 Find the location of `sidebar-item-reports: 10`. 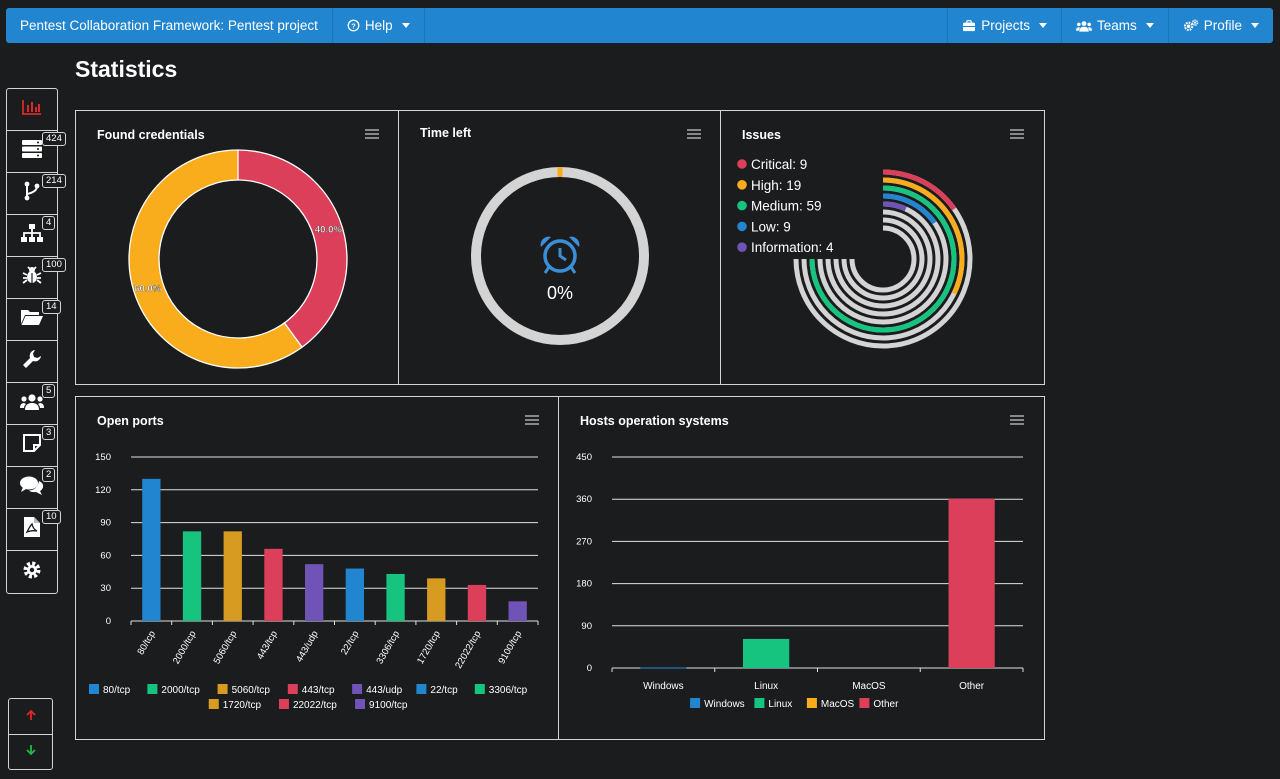

sidebar-item-reports: 10 is located at coordinates (34, 530).